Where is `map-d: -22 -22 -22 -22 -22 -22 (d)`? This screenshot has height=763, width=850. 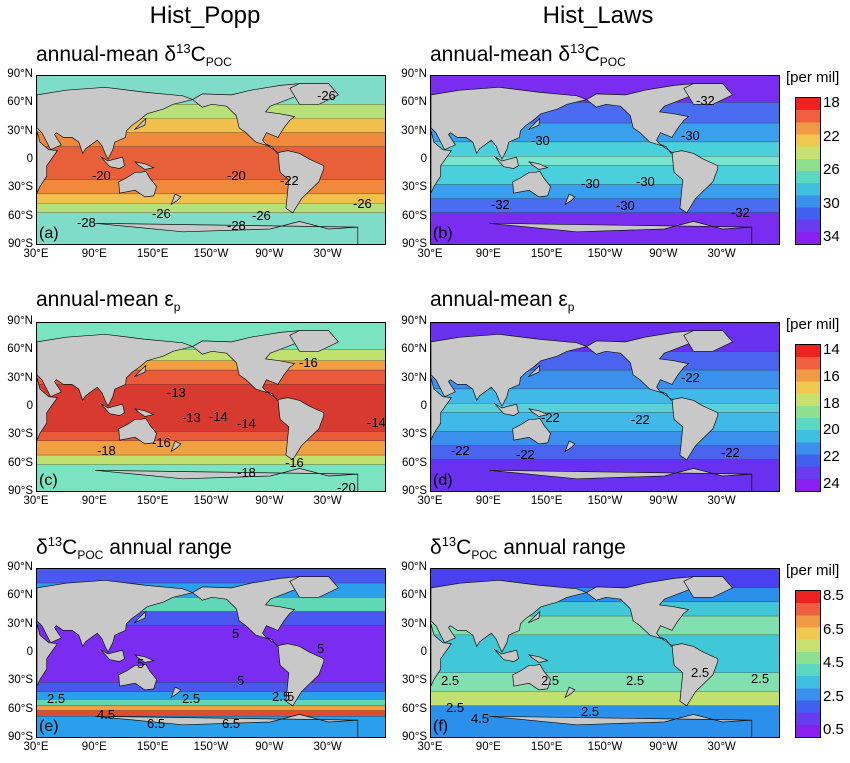 map-d: -22 -22 -22 -22 -22 -22 (d) is located at coordinates (605, 407).